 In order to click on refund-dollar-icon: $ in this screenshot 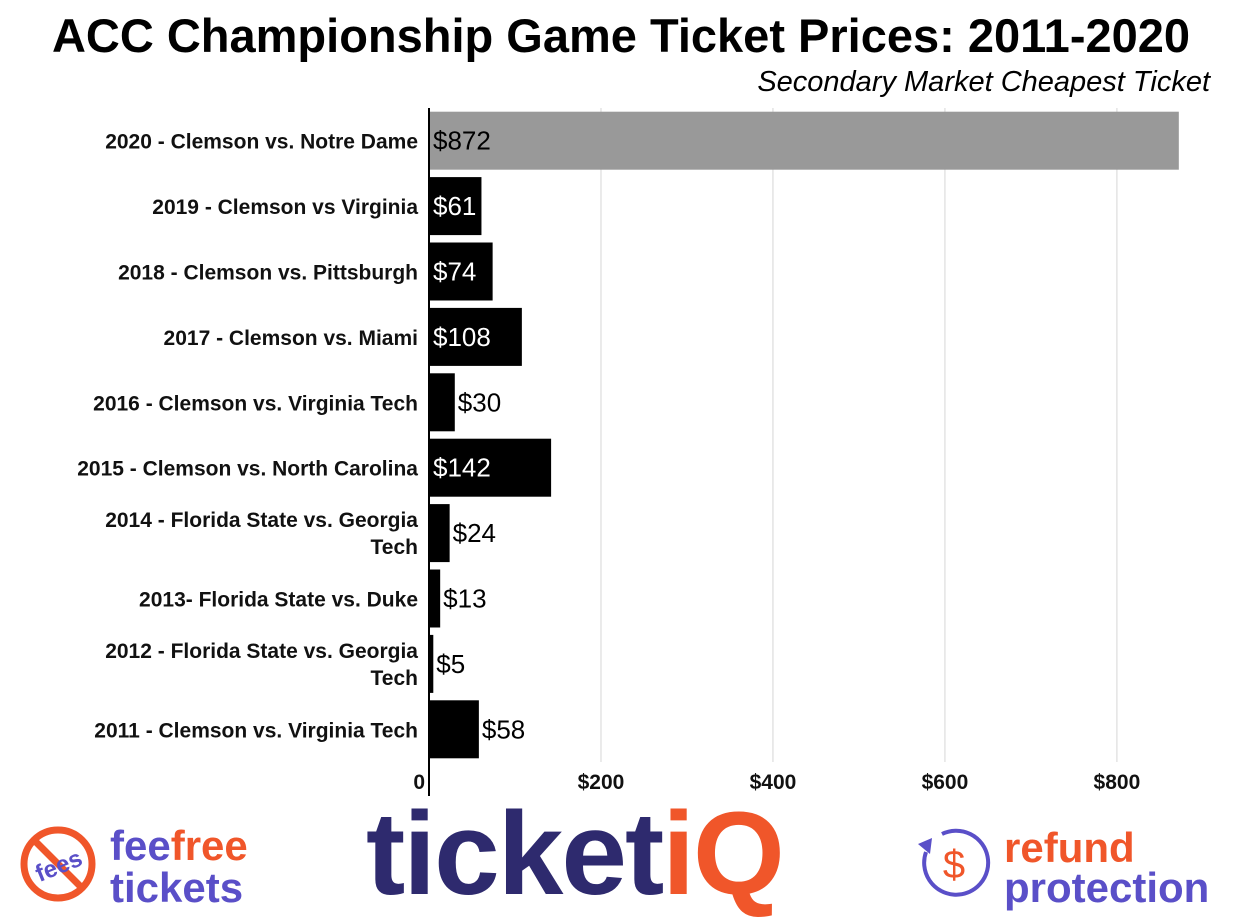, I will do `click(954, 862)`.